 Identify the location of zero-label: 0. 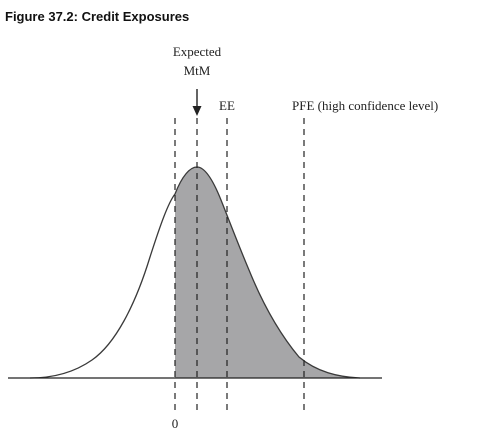
(175, 423).